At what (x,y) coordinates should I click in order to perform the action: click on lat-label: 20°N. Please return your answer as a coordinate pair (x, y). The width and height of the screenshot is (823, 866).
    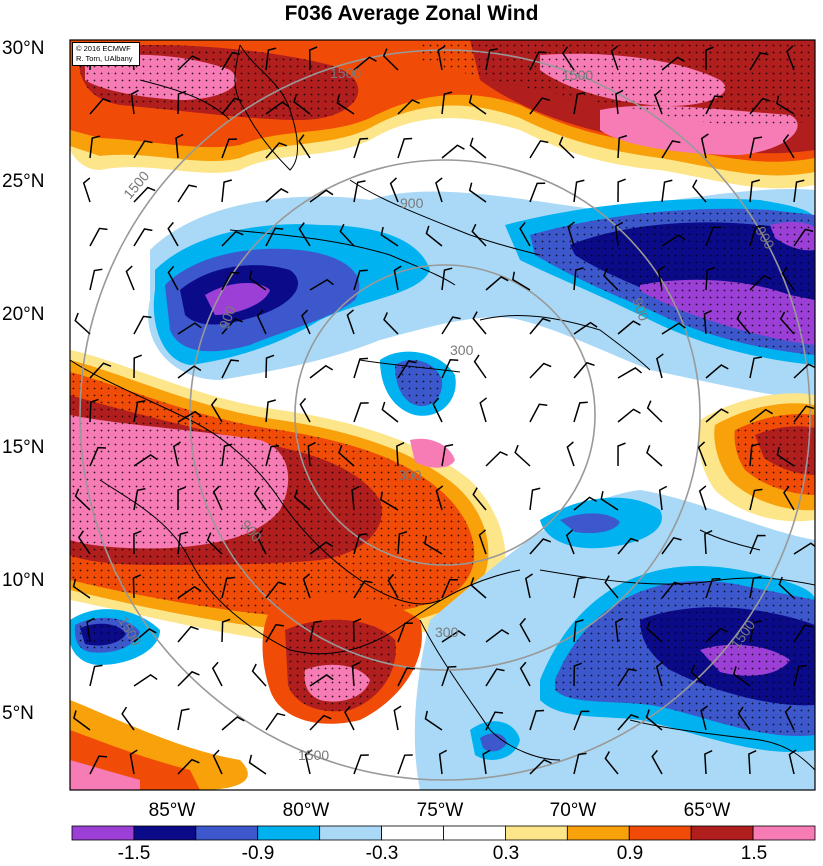
    Looking at the image, I should click on (23, 314).